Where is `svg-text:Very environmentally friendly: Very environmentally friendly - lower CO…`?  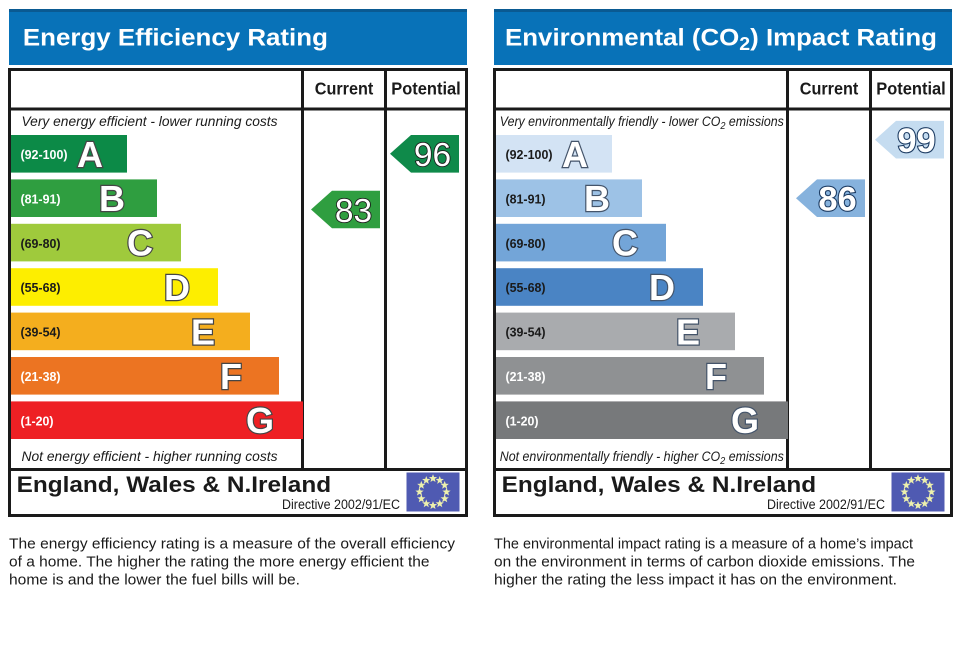
svg-text:Very environmentally friendly: Very environmentally friendly - lower CO… is located at coordinates (642, 123).